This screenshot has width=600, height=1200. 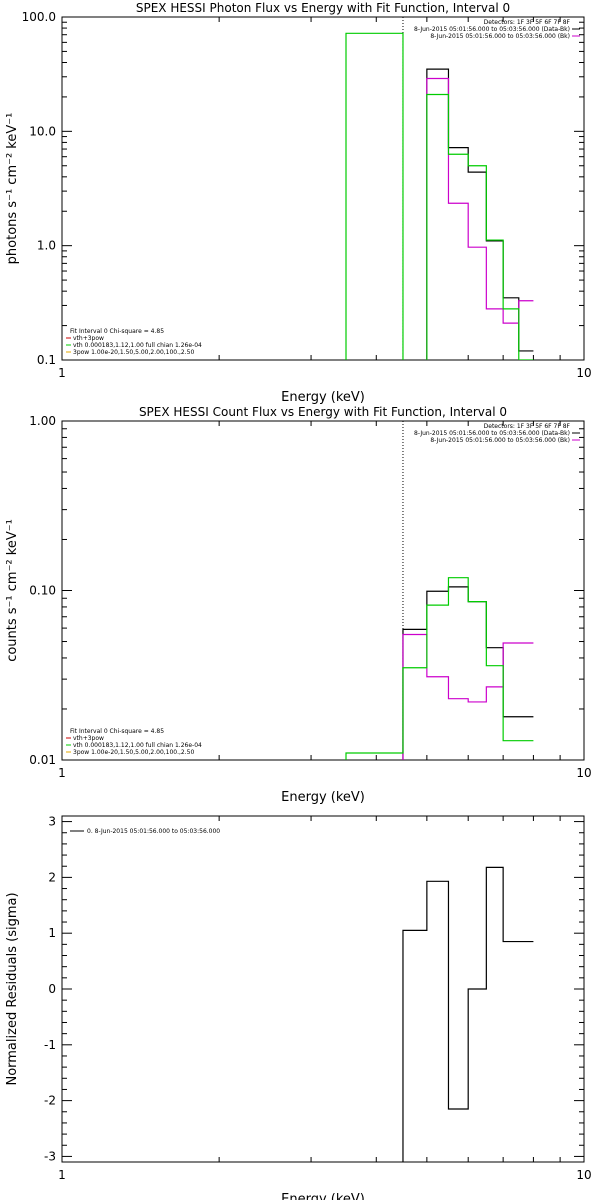 I want to click on series-line-bk, so click(x=480, y=218).